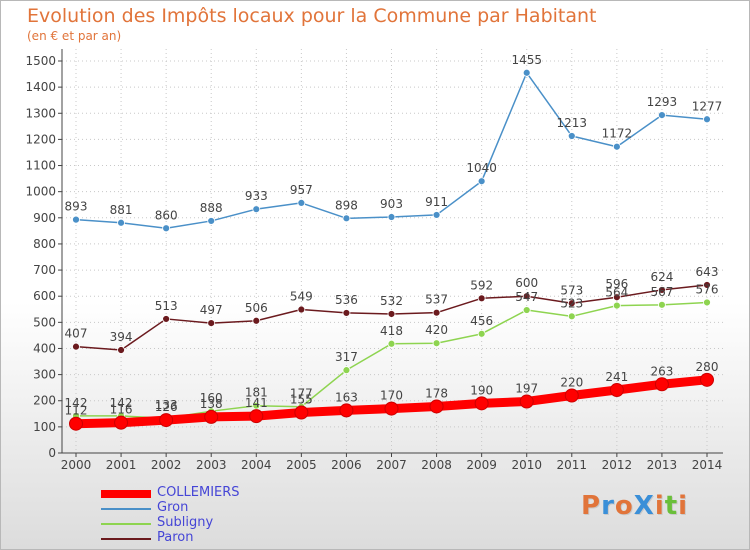 The image size is (750, 550). Describe the element at coordinates (616, 377) in the screenshot. I see `data-label-collemiers: 241` at that location.